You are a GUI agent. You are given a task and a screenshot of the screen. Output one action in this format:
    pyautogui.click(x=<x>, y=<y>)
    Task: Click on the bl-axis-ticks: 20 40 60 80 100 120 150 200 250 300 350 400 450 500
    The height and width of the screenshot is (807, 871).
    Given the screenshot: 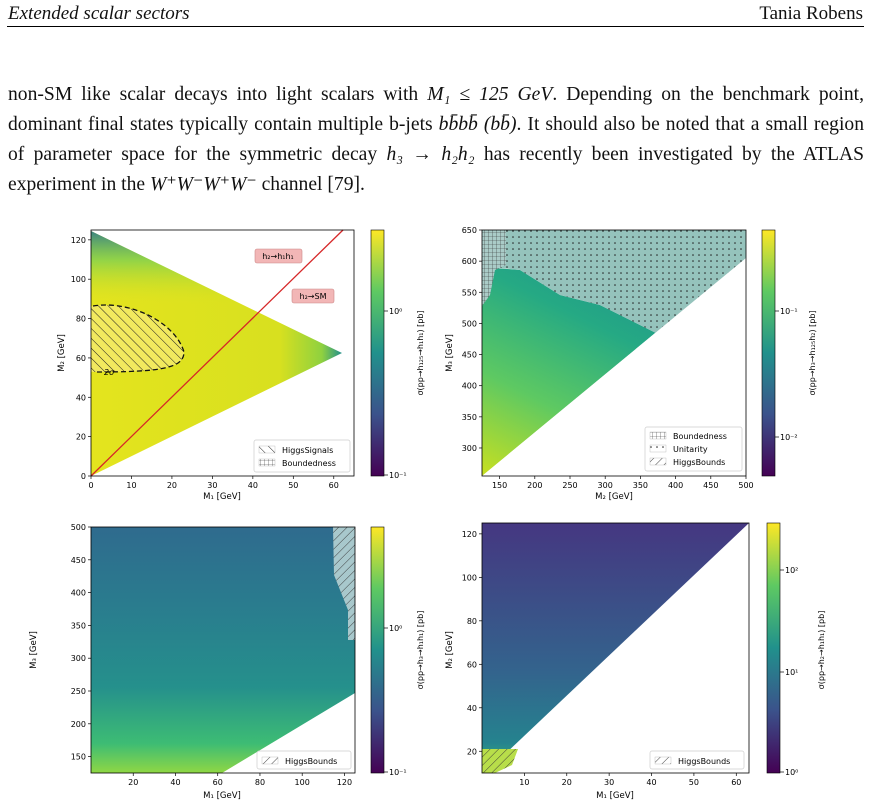 What is the action you would take?
    pyautogui.click(x=211, y=655)
    